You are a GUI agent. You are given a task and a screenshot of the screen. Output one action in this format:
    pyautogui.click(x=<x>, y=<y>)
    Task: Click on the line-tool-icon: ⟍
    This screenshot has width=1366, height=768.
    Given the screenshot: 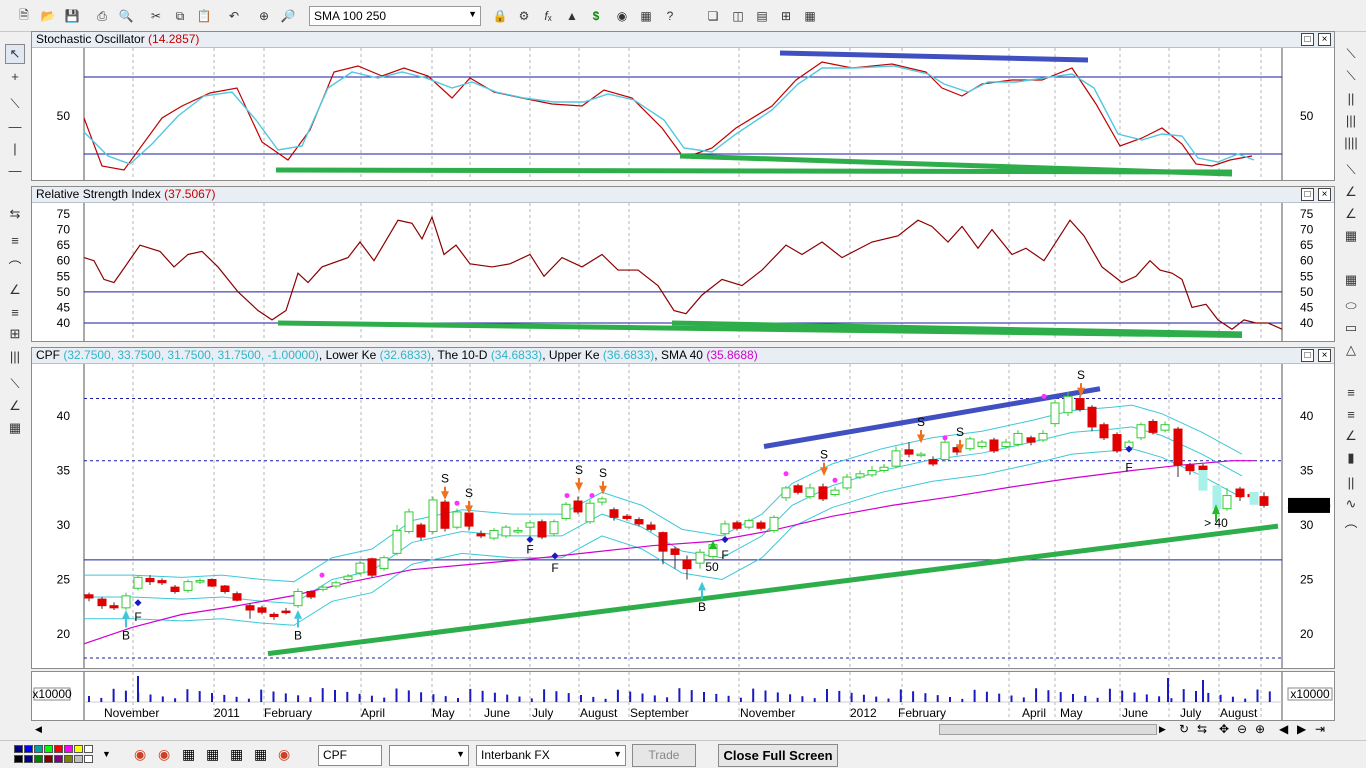 What is the action you would take?
    pyautogui.click(x=1351, y=53)
    